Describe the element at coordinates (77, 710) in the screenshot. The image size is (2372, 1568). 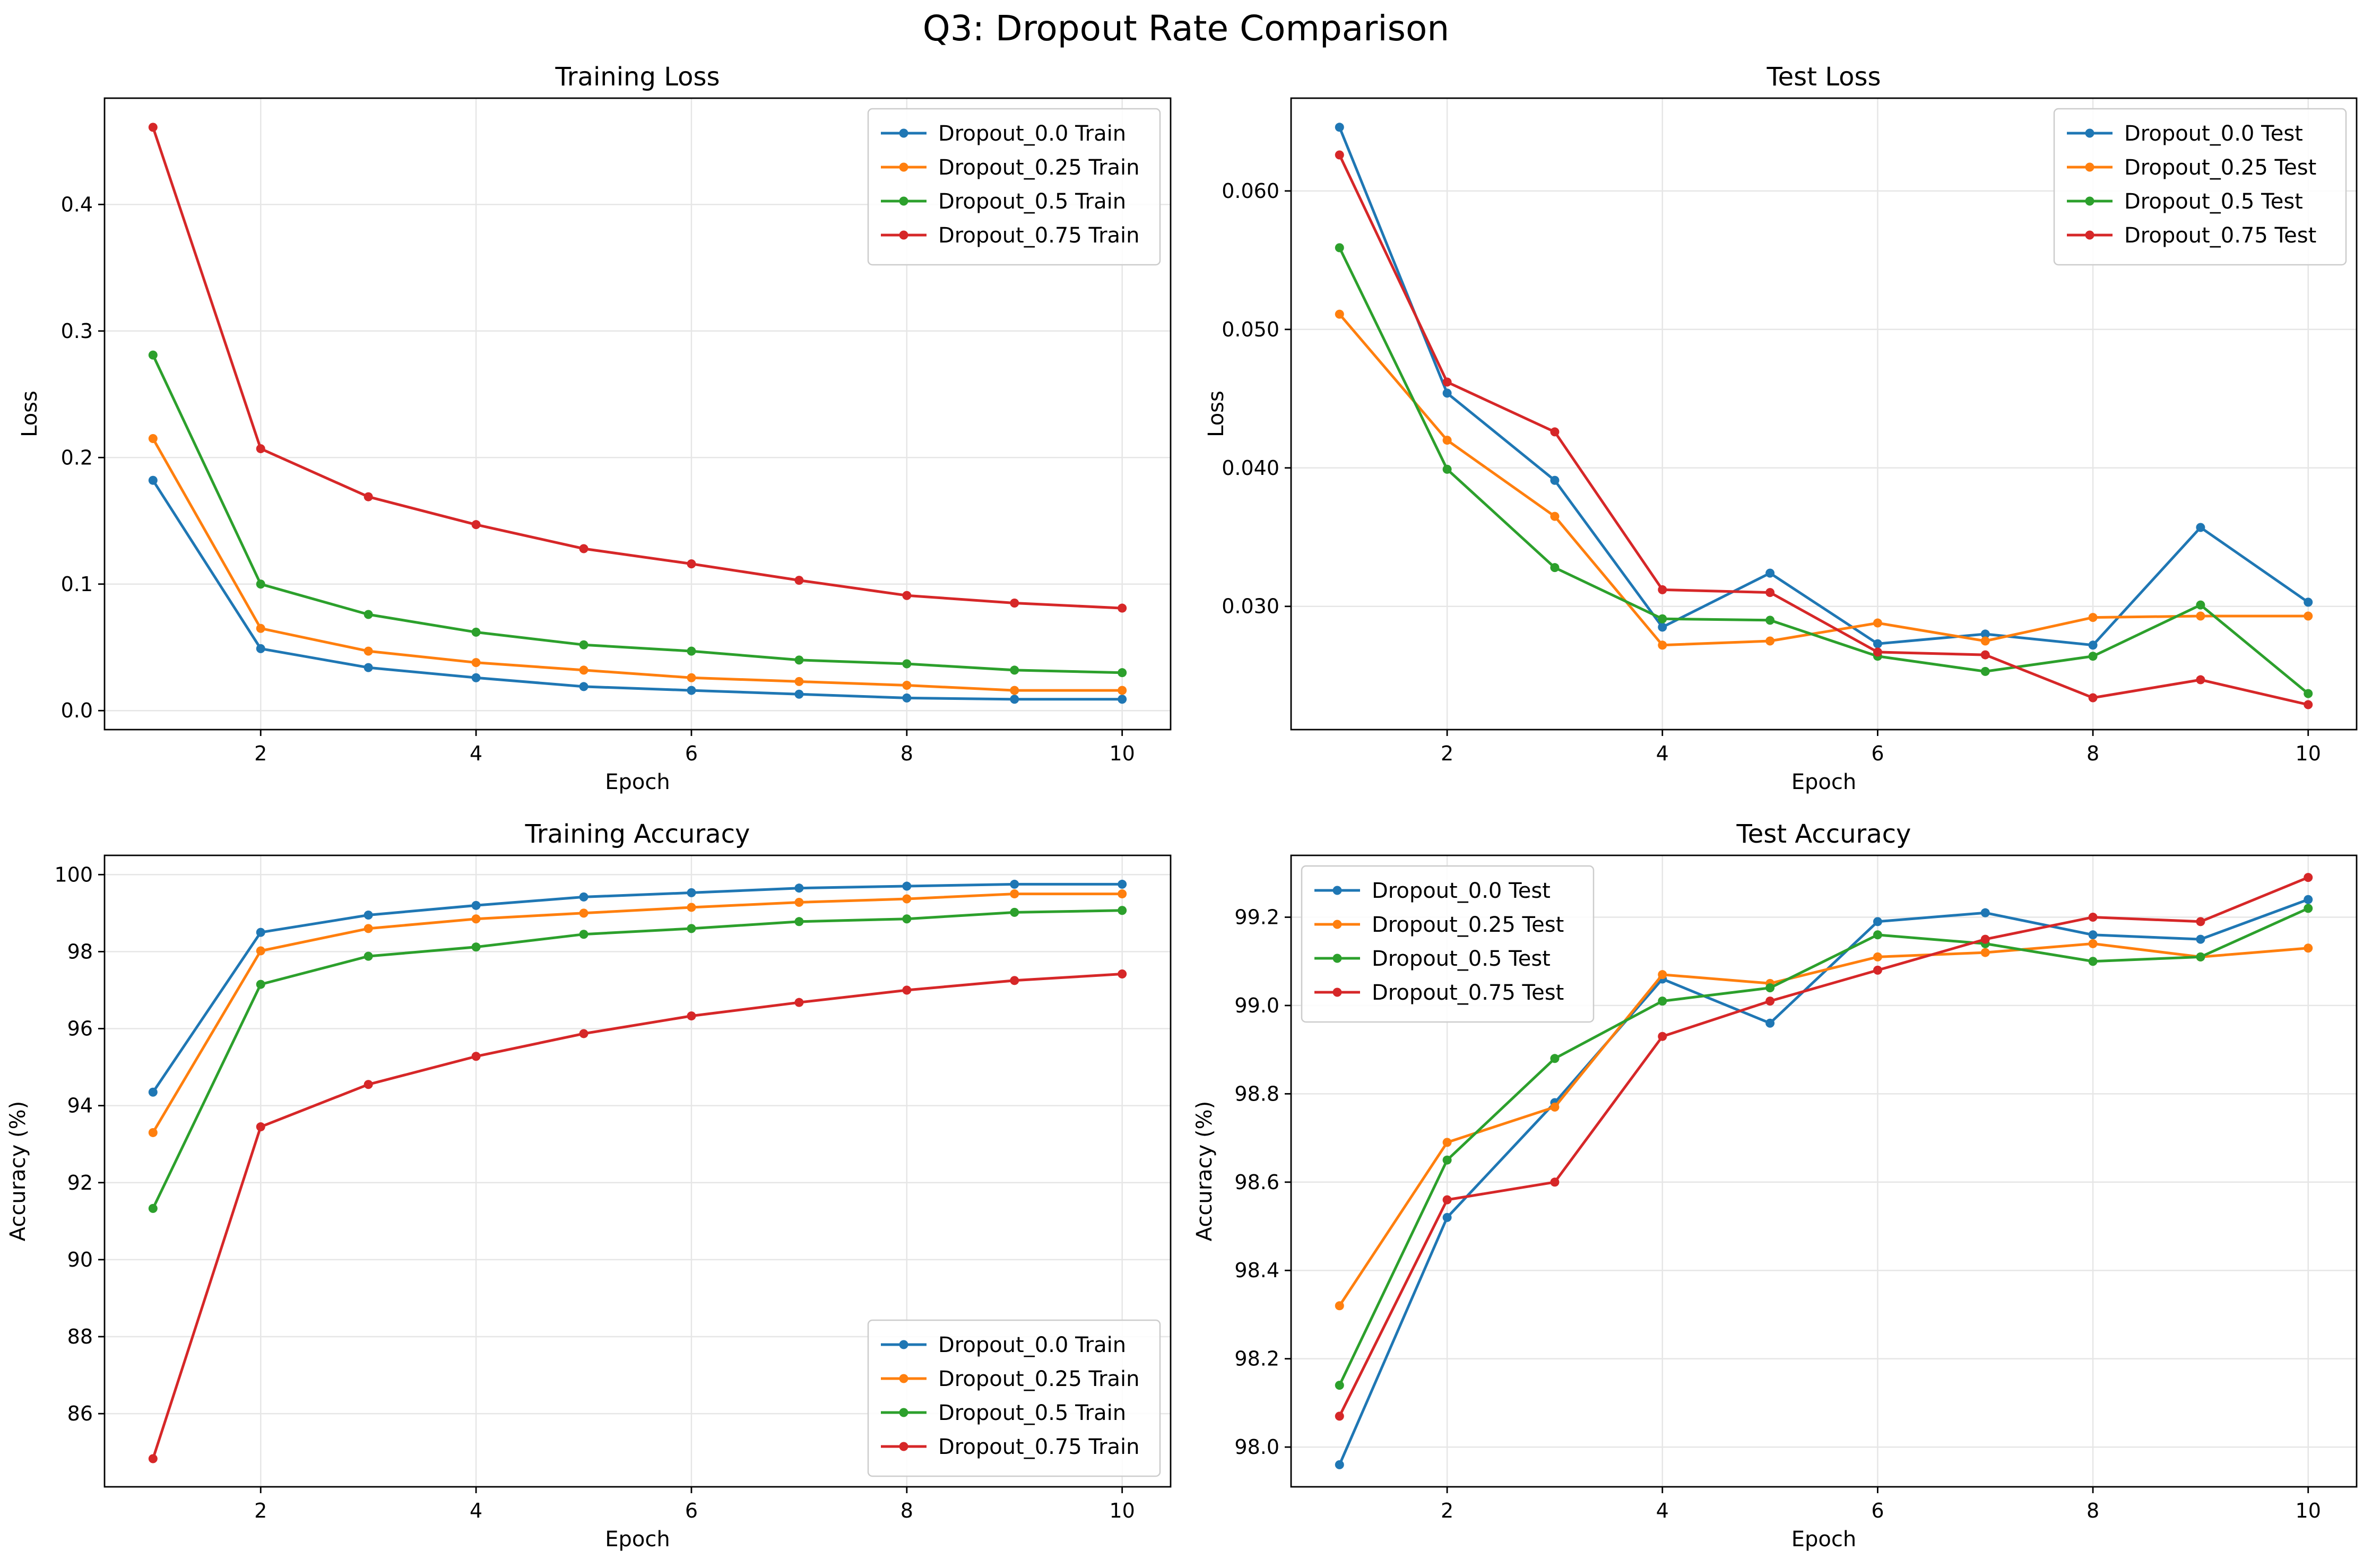
I see `y-tick-label: 0.0` at that location.